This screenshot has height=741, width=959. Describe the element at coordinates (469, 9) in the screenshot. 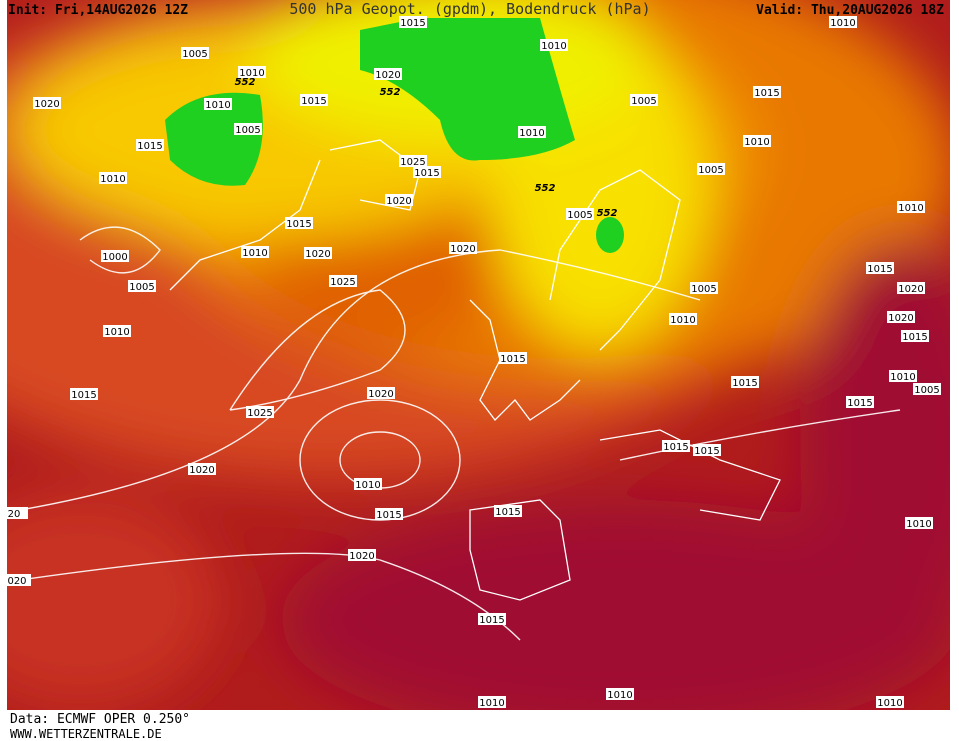

I see `map-title: 500 hPa Geopot. (gpdm), Bodendruck (hPa)` at that location.